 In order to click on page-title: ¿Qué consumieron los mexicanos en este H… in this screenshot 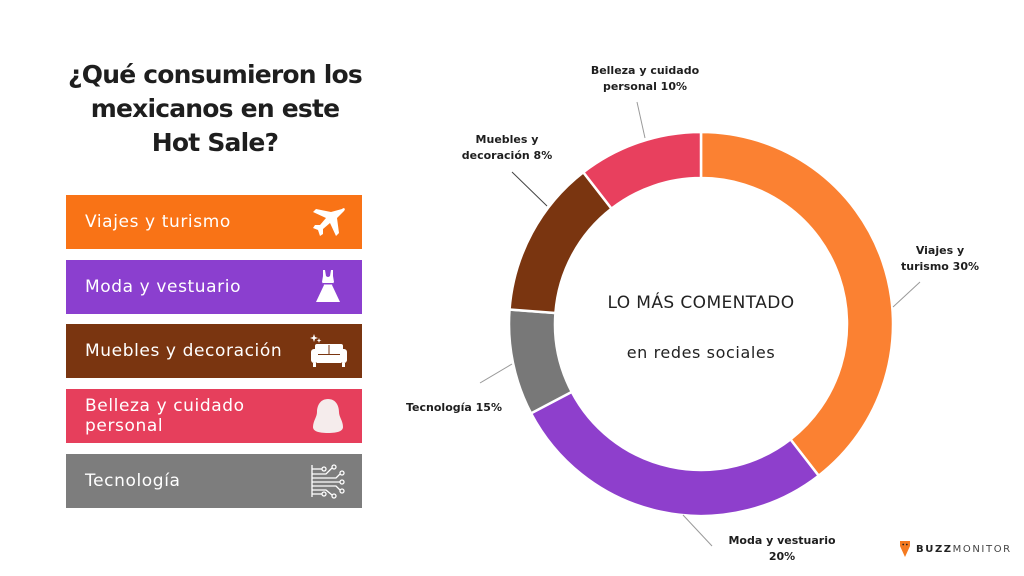, I will do `click(215, 109)`.